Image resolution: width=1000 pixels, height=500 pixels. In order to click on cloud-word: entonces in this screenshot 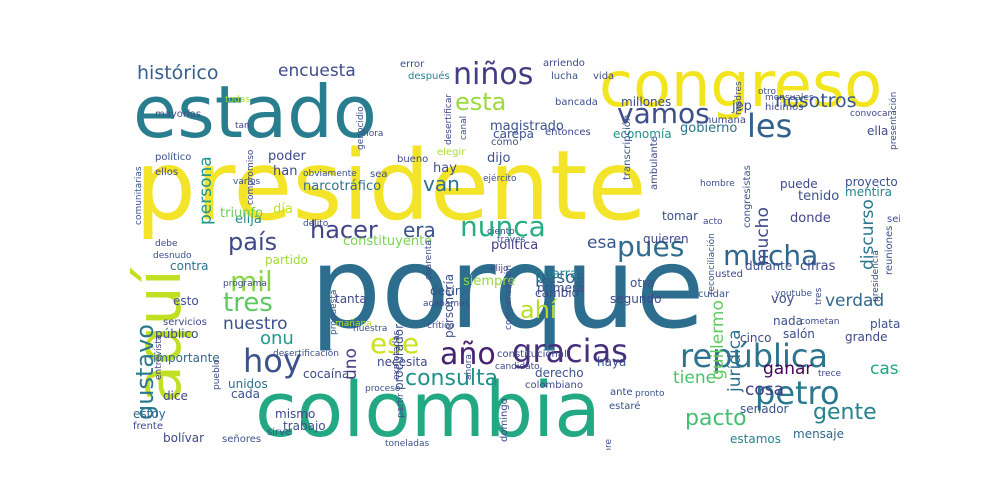, I will do `click(568, 132)`.